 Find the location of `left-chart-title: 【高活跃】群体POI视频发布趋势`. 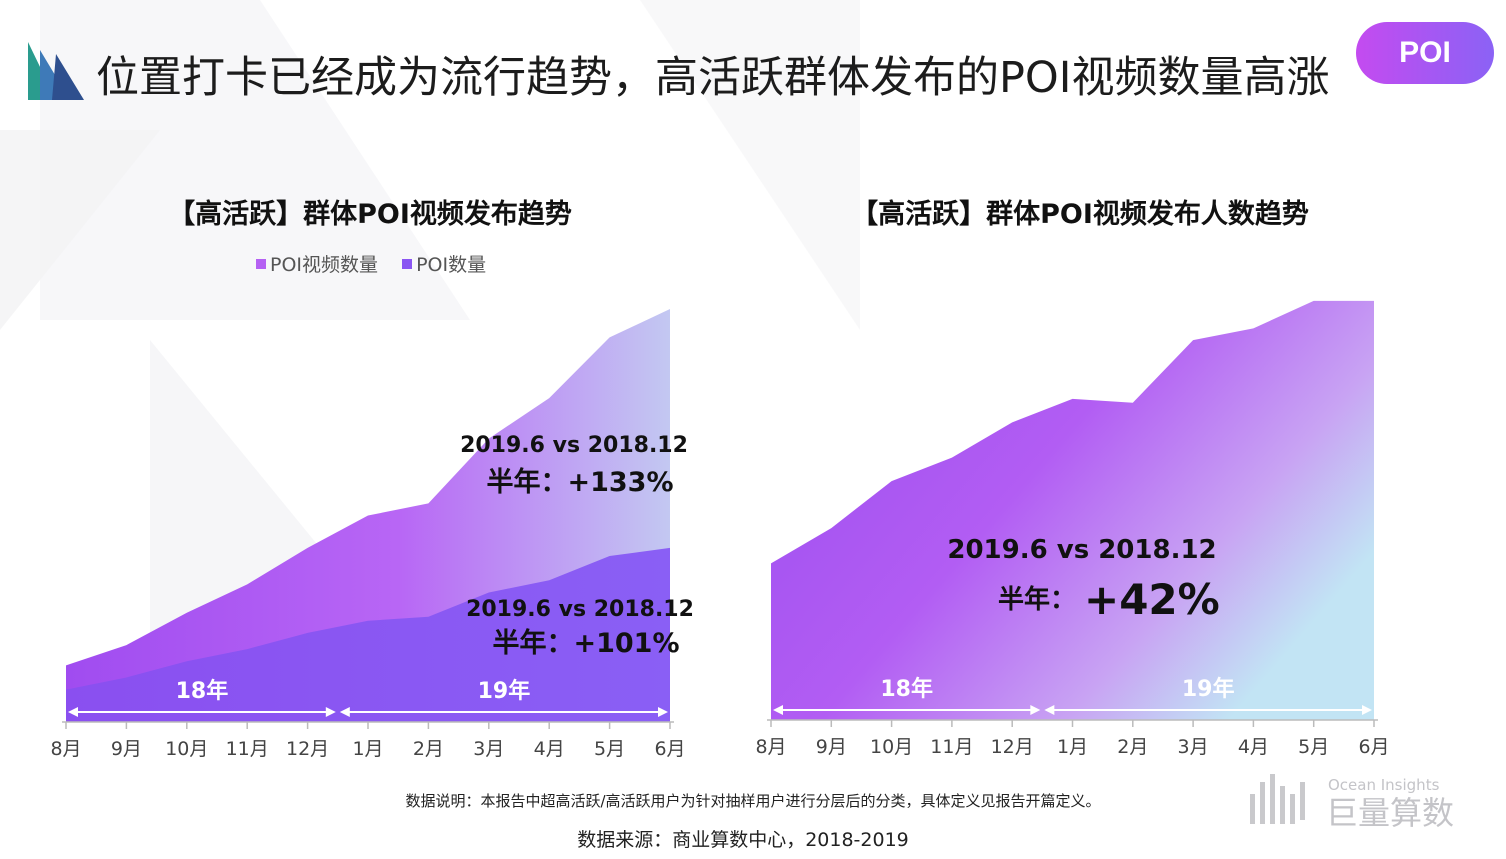

left-chart-title: 【高活跃】群体POI视频发布趋势 is located at coordinates (370, 214).